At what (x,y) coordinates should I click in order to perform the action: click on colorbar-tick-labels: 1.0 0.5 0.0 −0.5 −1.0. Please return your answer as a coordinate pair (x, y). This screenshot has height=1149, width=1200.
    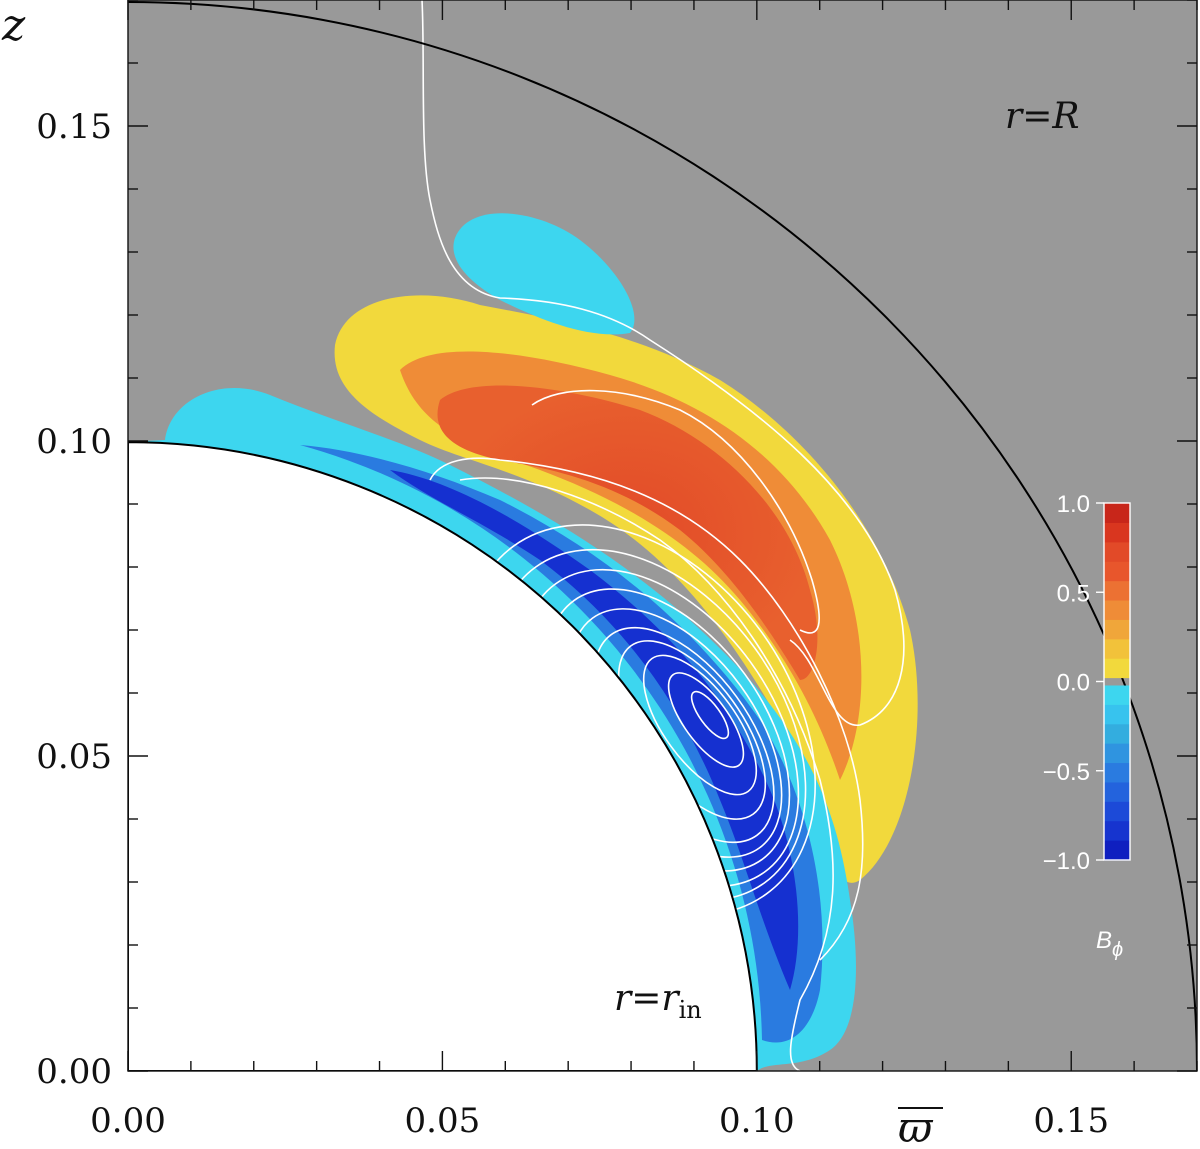
    Looking at the image, I should click on (1073, 683).